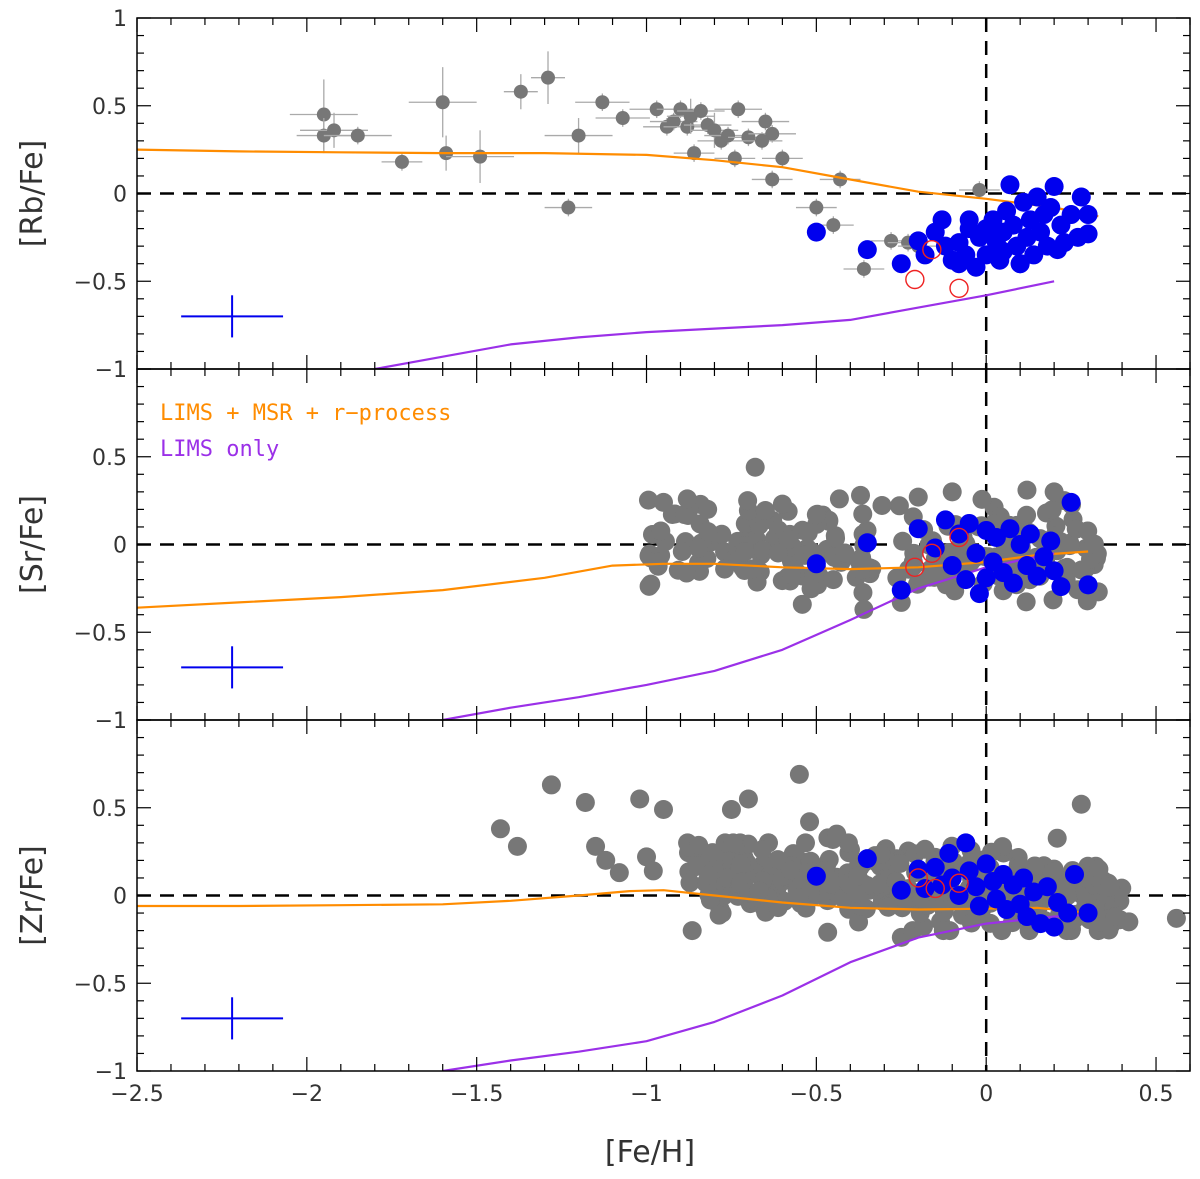 This screenshot has height=1179, width=1200. I want to click on orange-model-curve, so click(613, 579).